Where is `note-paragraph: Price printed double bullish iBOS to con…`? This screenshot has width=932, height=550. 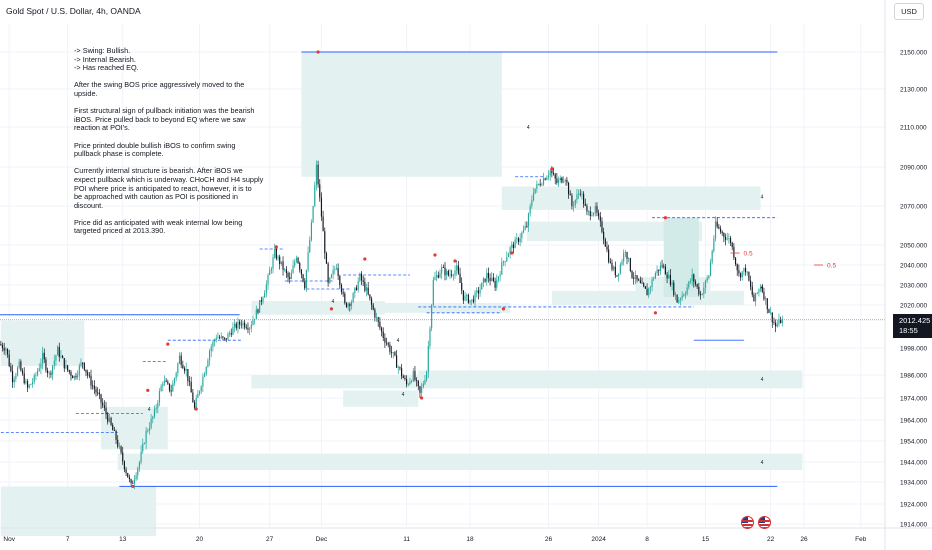
note-paragraph: Price printed double bullish iBOS to con… is located at coordinates (176, 150).